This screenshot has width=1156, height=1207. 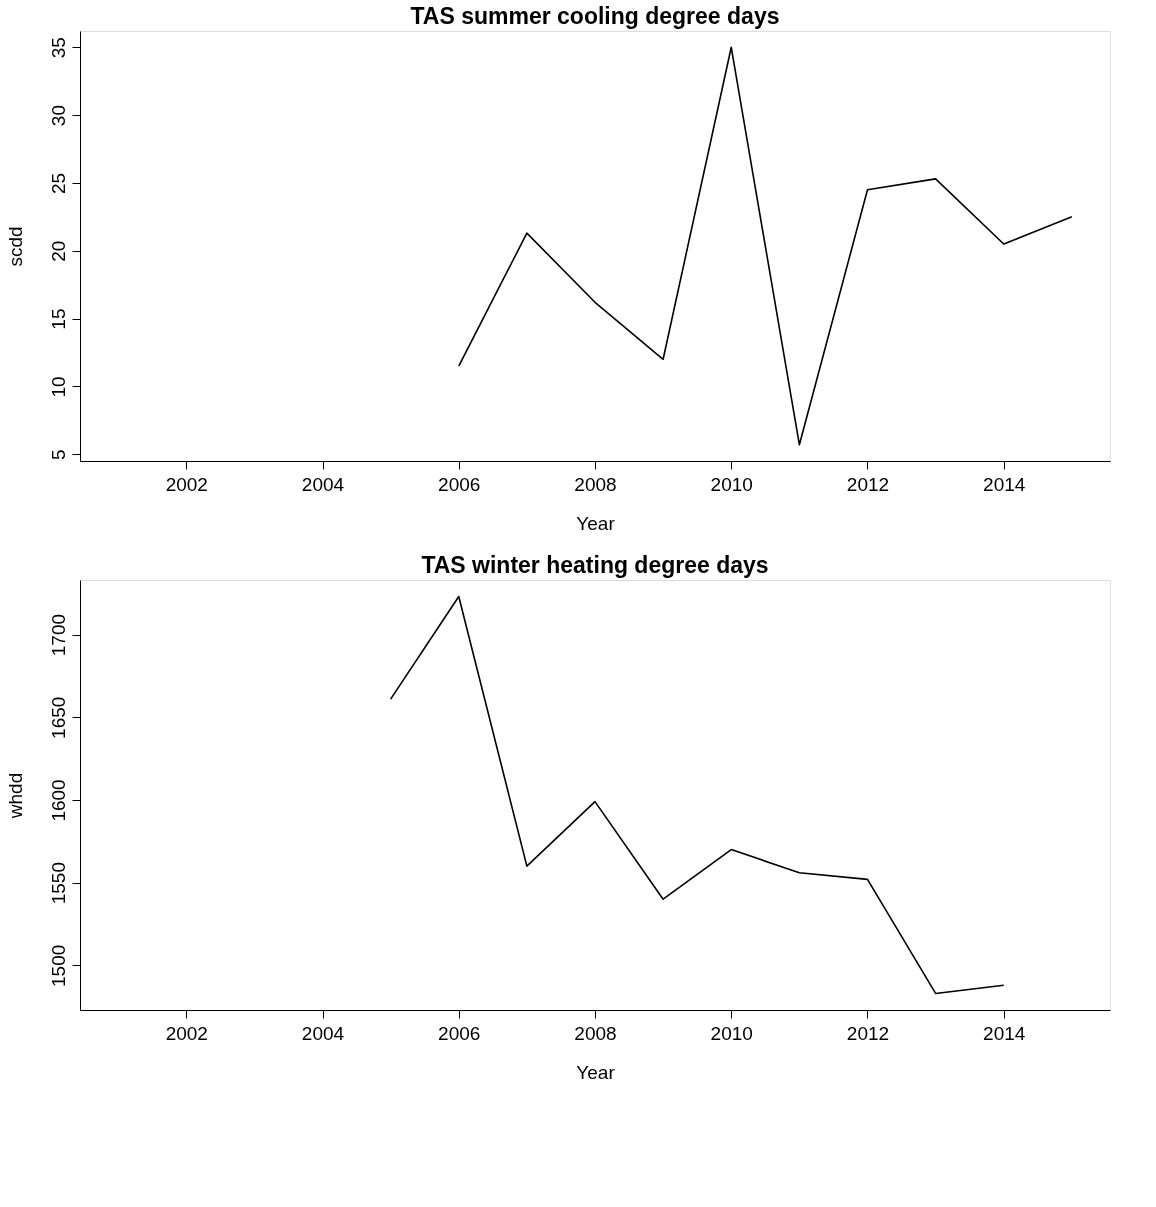 I want to click on y-tick-label: 1700, so click(x=58, y=635).